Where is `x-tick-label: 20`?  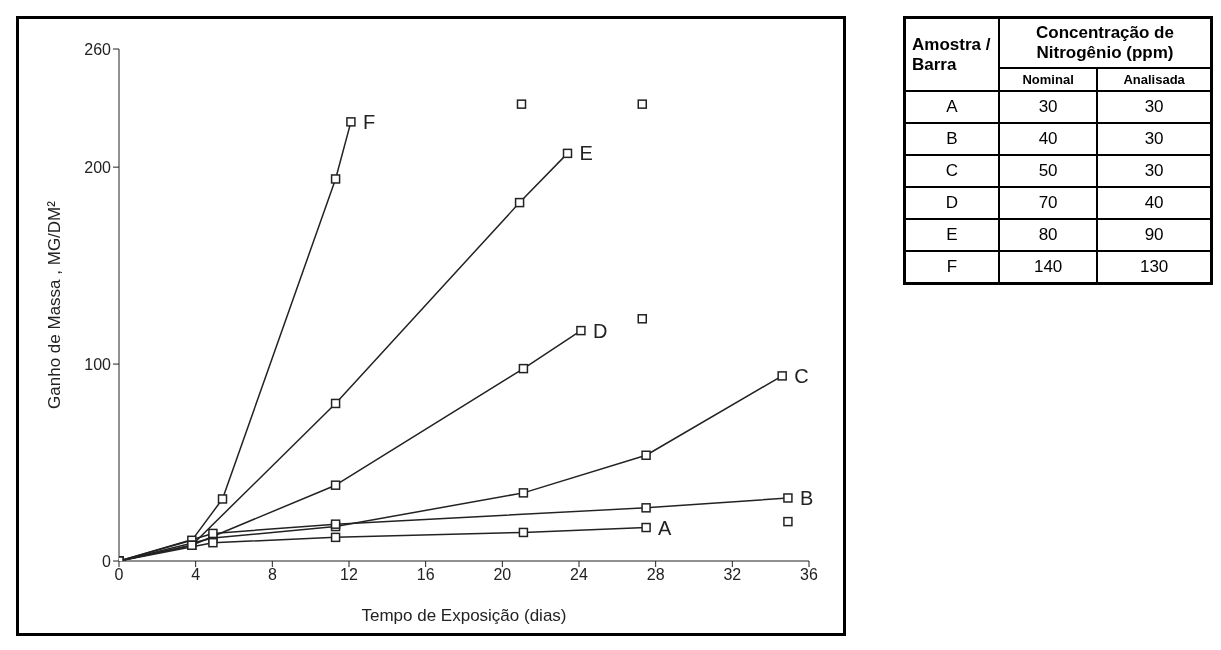
x-tick-label: 20 is located at coordinates (502, 575).